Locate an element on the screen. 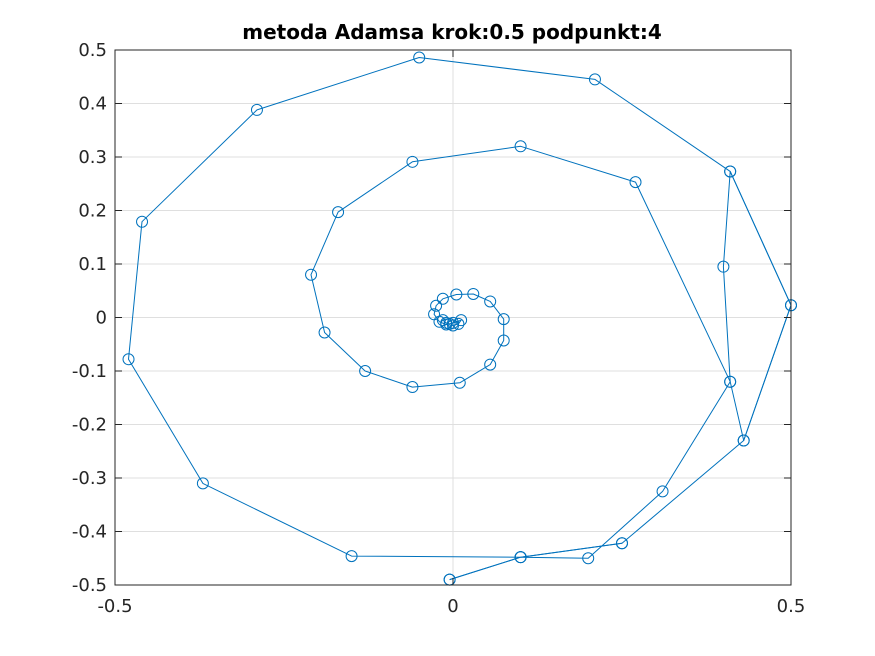 The height and width of the screenshot is (656, 875). chart-title: metoda Adamsa krok:0.5 podpunkt:4 is located at coordinates (452, 32).